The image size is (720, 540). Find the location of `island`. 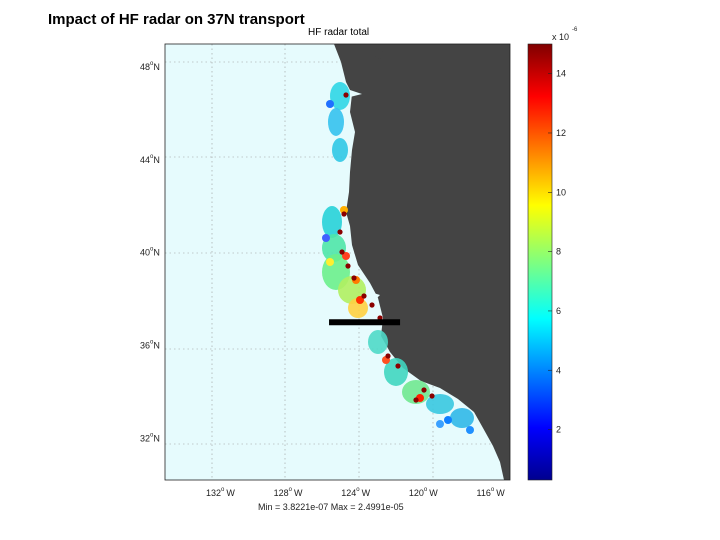

island is located at coordinates (378, 54).